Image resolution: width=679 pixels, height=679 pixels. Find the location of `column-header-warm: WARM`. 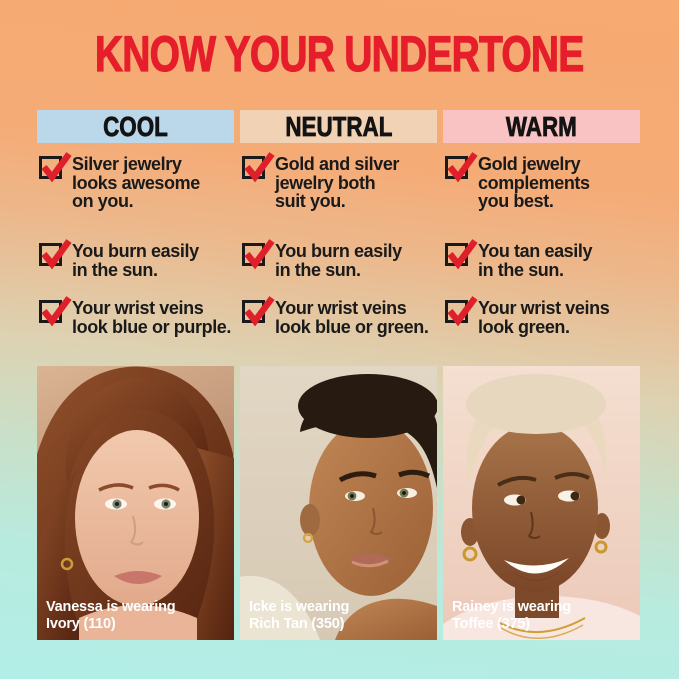

column-header-warm: WARM is located at coordinates (541, 126).